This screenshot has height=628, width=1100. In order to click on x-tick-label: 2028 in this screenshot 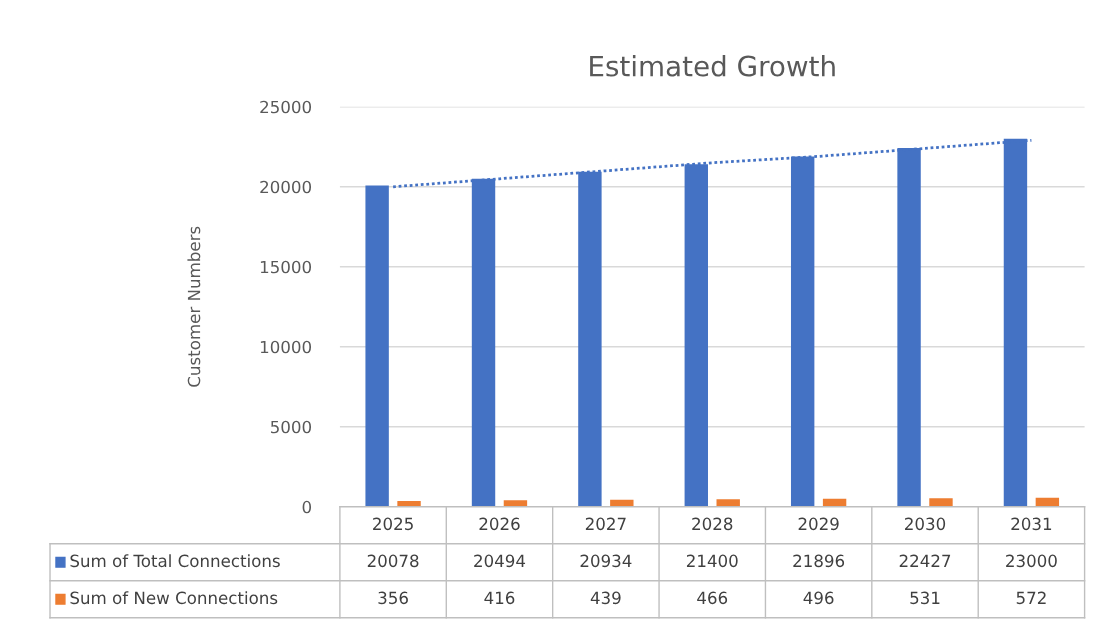, I will do `click(712, 524)`.